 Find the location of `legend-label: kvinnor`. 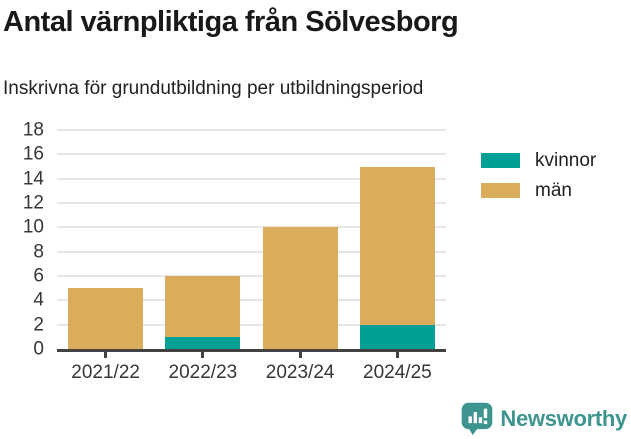

legend-label: kvinnor is located at coordinates (566, 160).